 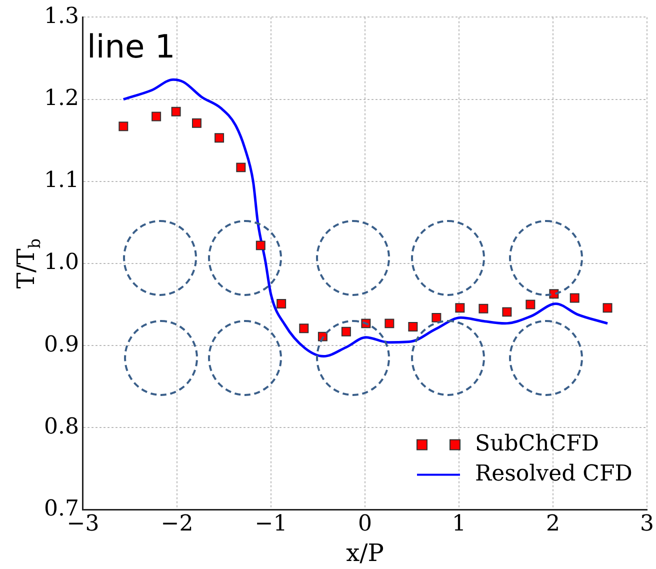 I want to click on y-tick-label: 0.9, so click(x=61, y=345).